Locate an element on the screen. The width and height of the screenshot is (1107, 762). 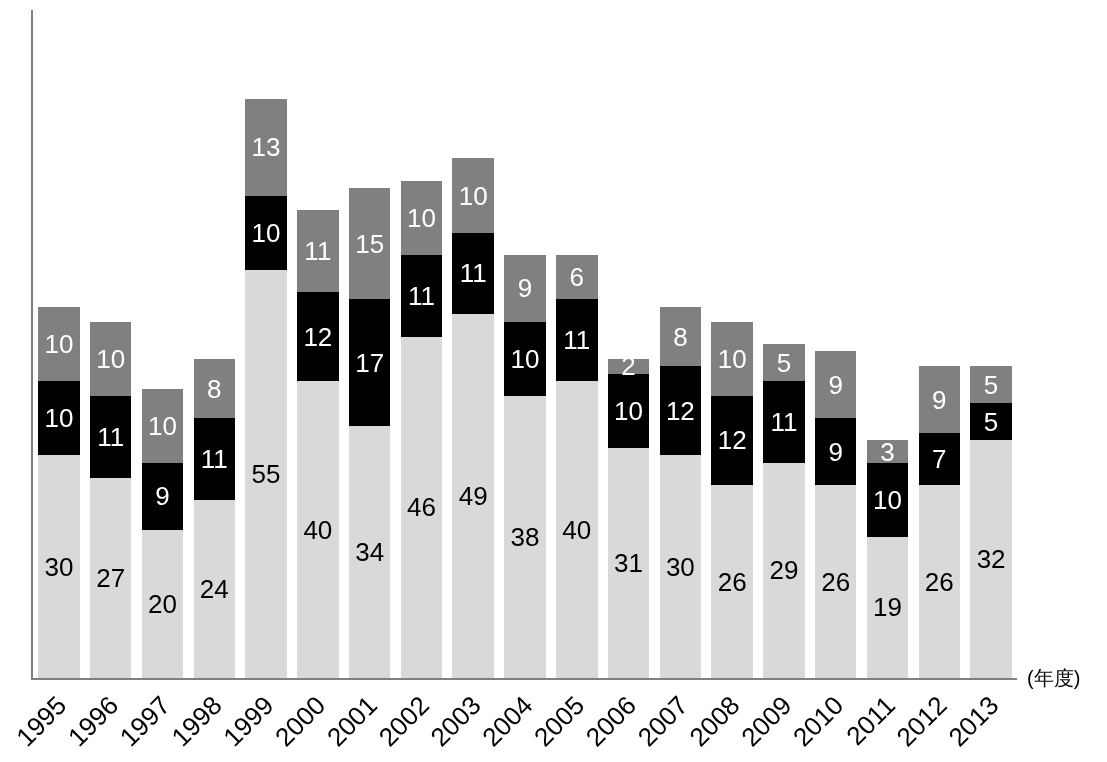
data-label: 29 is located at coordinates (784, 570).